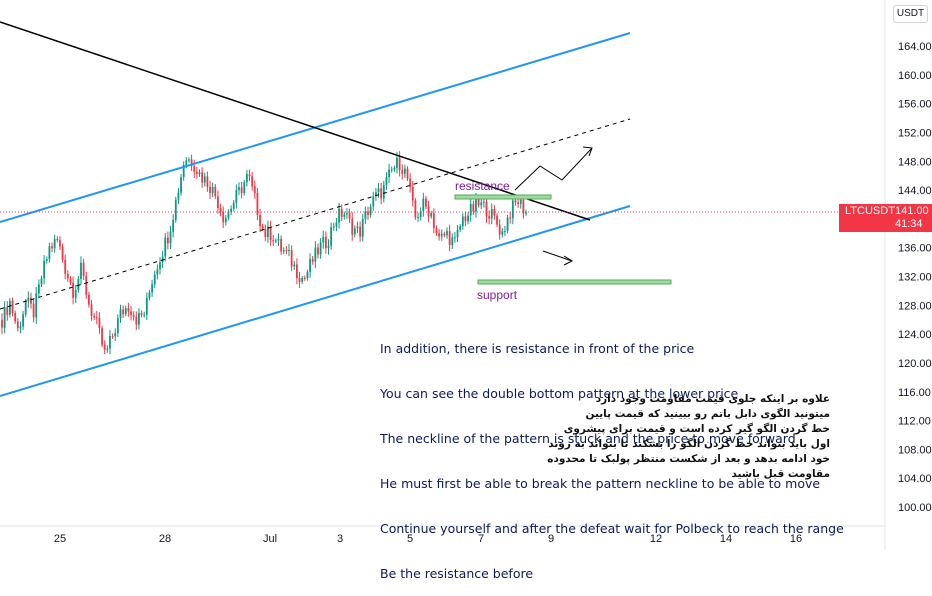 This screenshot has width=932, height=596. What do you see at coordinates (796, 539) in the screenshot?
I see `time-tick-label: 16` at bounding box center [796, 539].